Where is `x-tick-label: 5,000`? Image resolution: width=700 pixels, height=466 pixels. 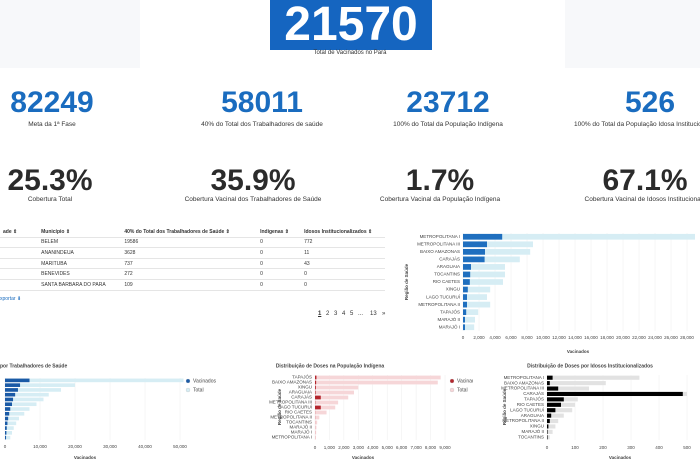
x-tick-label: 5,000 is located at coordinates (388, 447).